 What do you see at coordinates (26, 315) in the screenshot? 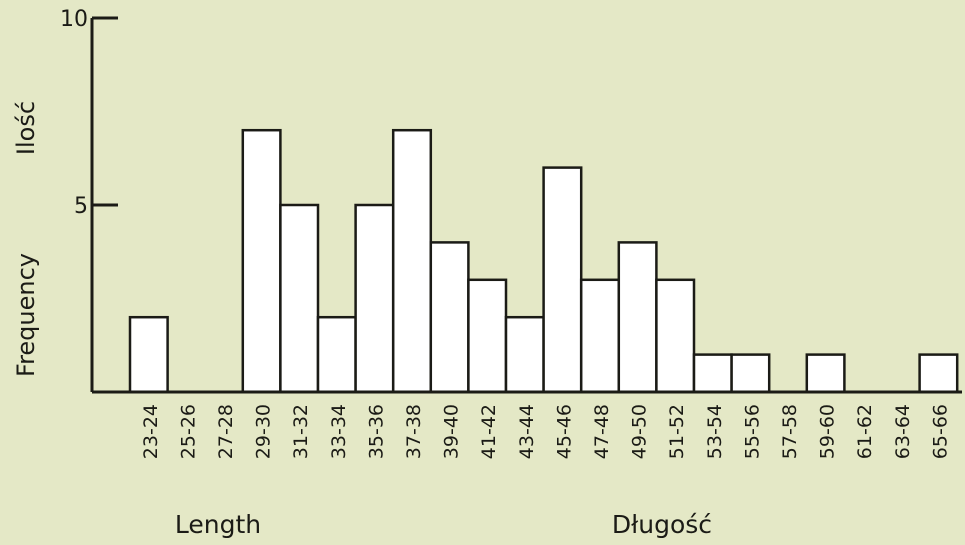
I see `y-axis-label-en: Frequency` at bounding box center [26, 315].